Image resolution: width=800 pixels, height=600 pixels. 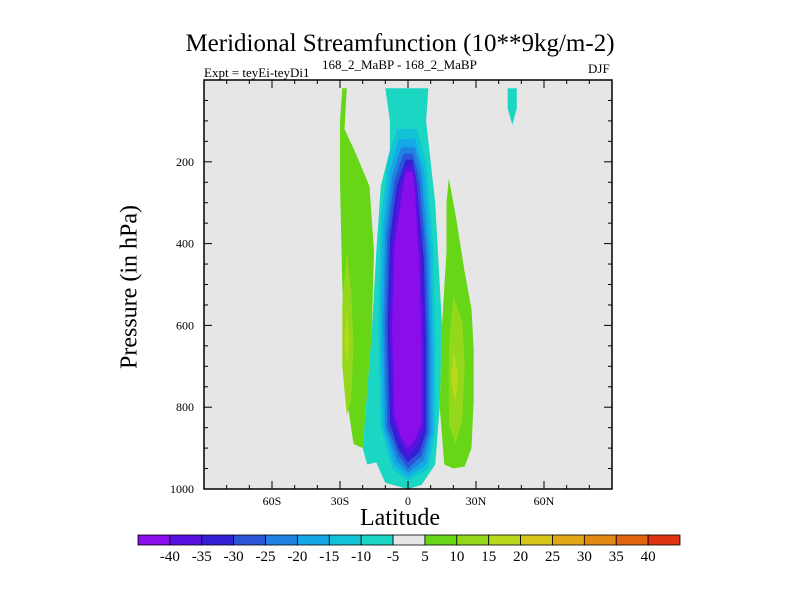 I want to click on colorbar-label: 5, so click(x=425, y=557).